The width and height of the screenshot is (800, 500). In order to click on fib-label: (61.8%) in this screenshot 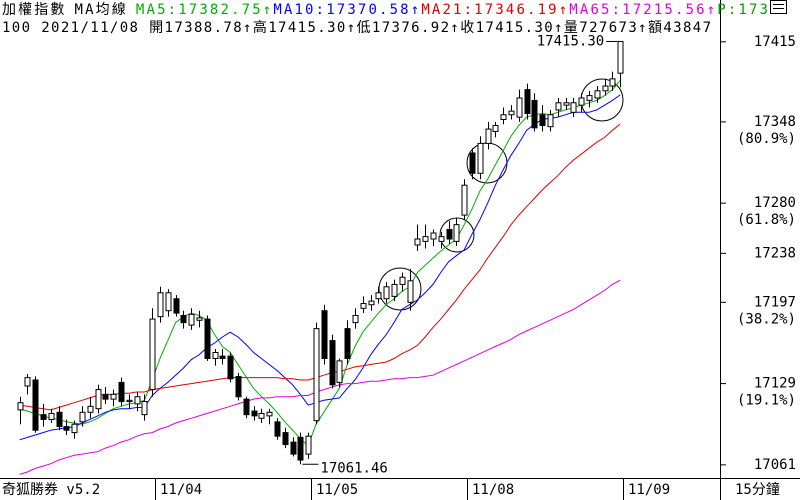, I will do `click(766, 220)`.